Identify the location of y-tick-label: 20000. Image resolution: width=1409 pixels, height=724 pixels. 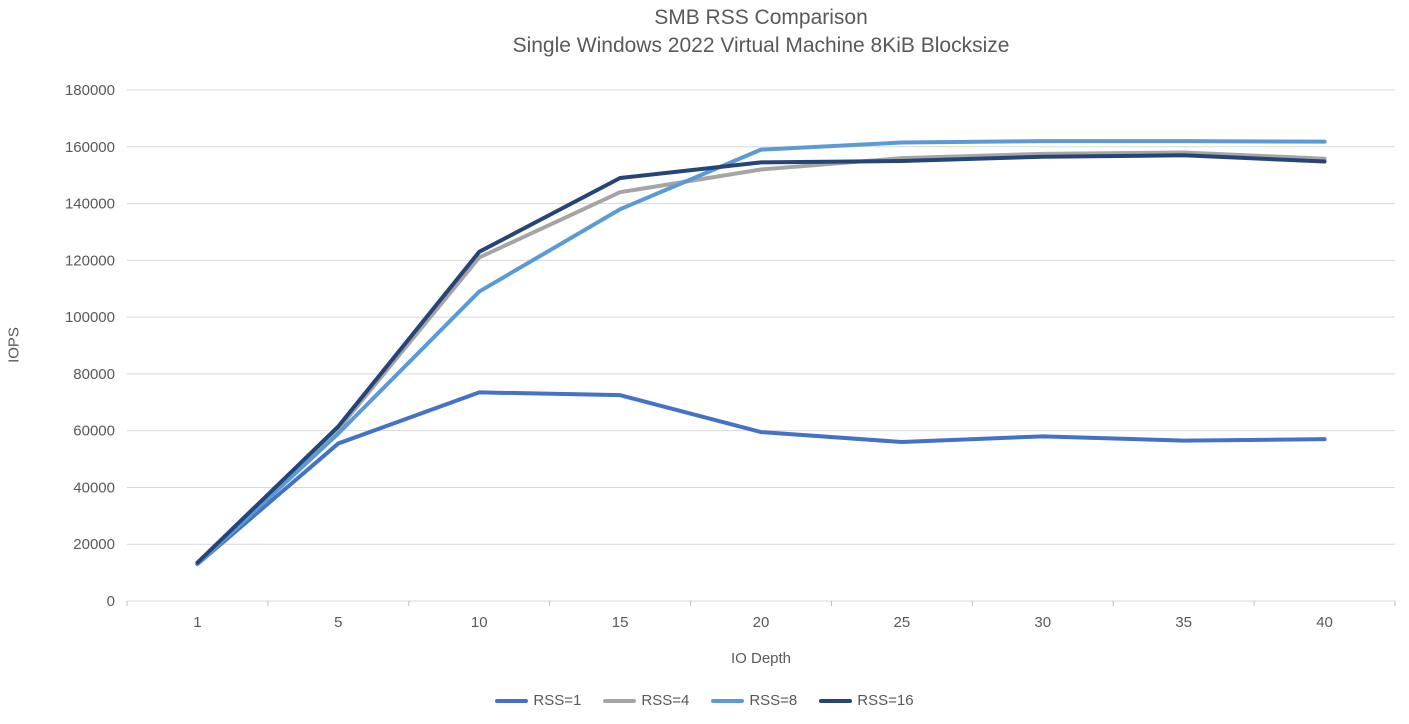
(94, 544).